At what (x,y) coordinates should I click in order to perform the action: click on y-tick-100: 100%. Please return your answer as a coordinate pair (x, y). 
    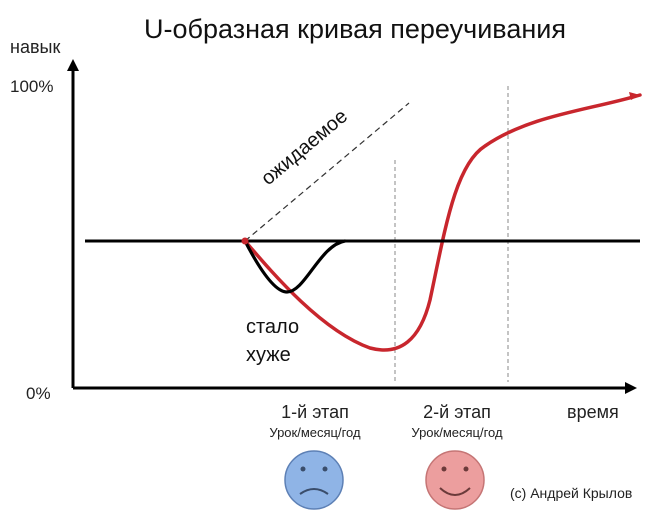
    Looking at the image, I should click on (31, 86).